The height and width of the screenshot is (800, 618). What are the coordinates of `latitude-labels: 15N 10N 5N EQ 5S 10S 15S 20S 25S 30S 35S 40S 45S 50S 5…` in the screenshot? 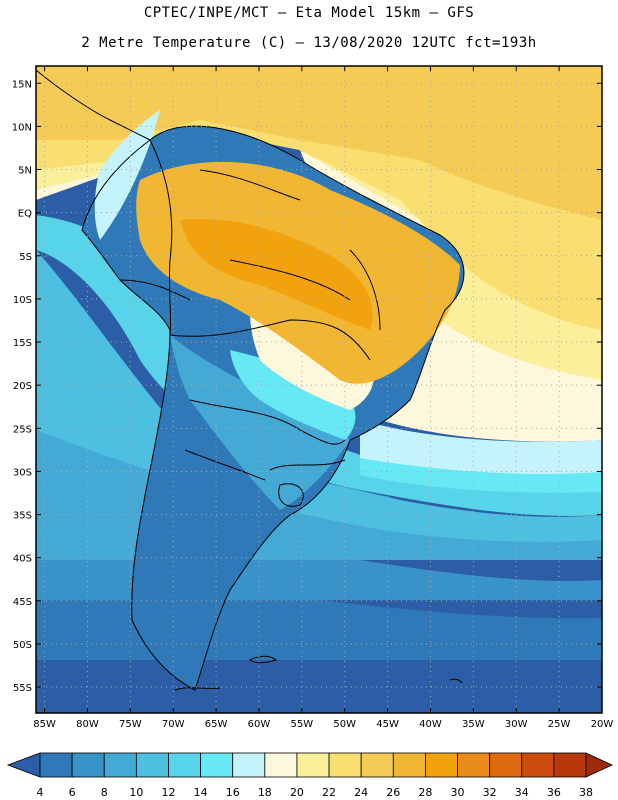 It's located at (22, 386).